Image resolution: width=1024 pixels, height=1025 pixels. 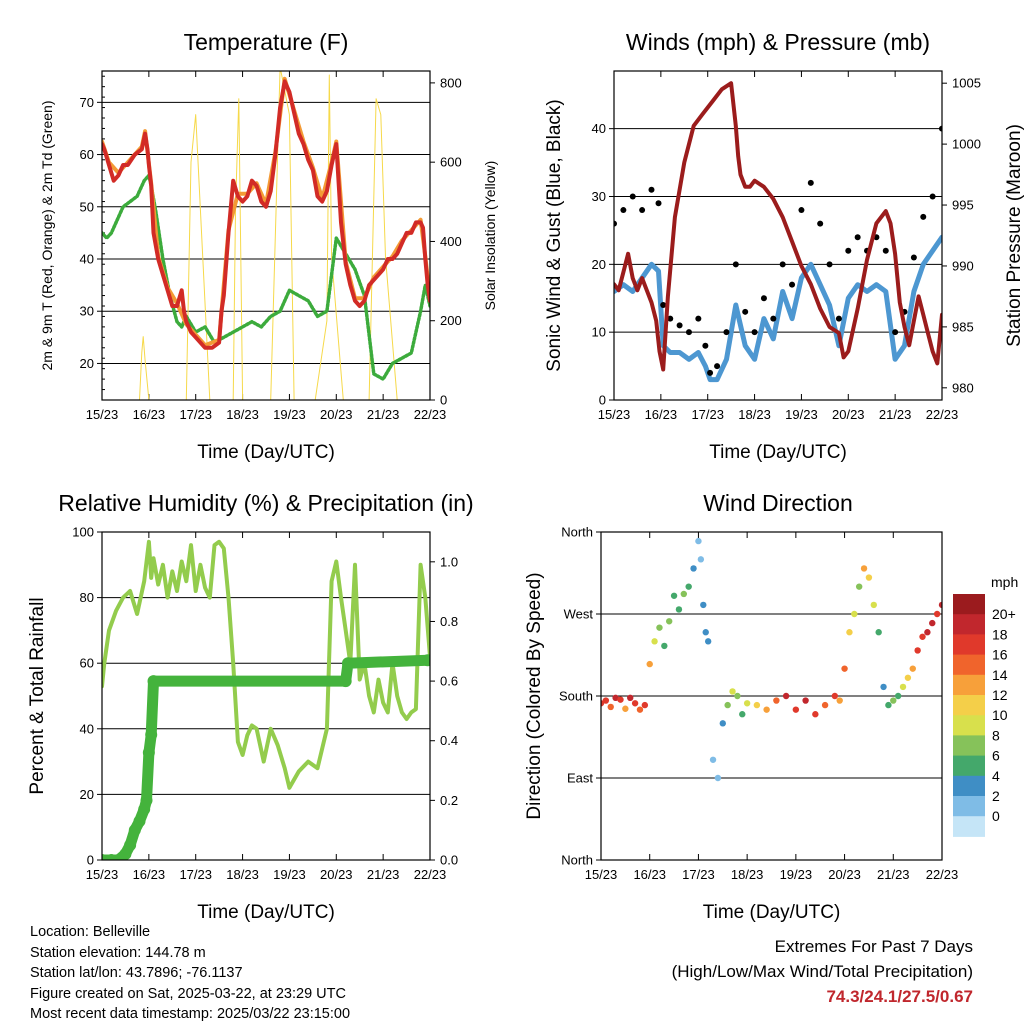 I want to click on location-text: Location: Belleville, so click(x=90, y=932).